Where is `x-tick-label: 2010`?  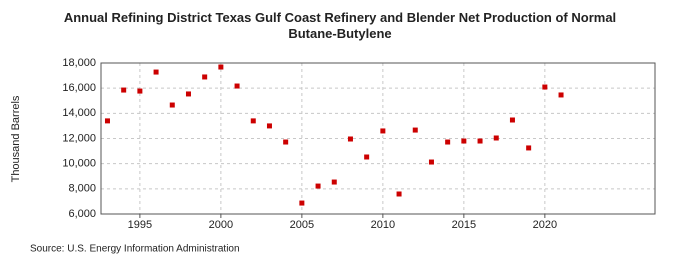 x-tick-label: 2010 is located at coordinates (383, 225).